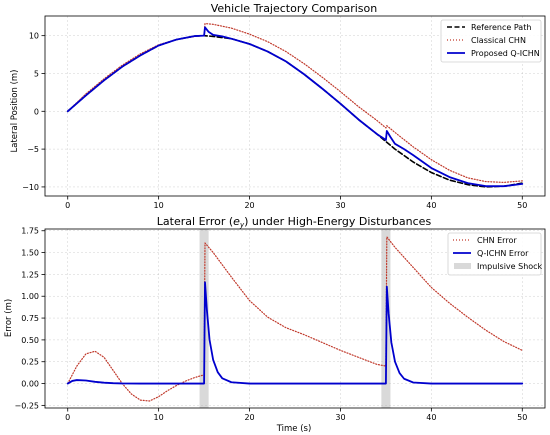 This screenshot has width=550, height=435. Describe the element at coordinates (195, 221) in the screenshot. I see `error-title-head: Lateral Error (` at that location.